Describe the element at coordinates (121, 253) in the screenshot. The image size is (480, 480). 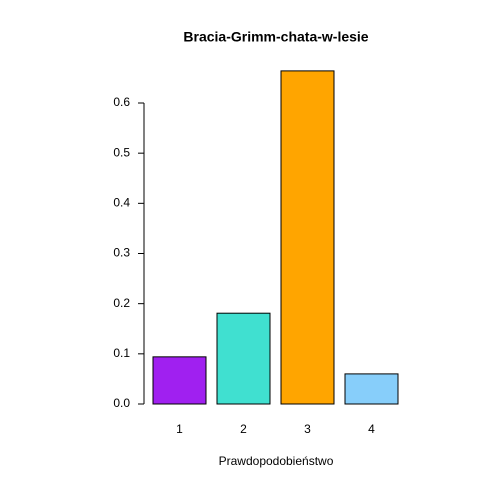
I see `y-tick-label: 0.3` at that location.